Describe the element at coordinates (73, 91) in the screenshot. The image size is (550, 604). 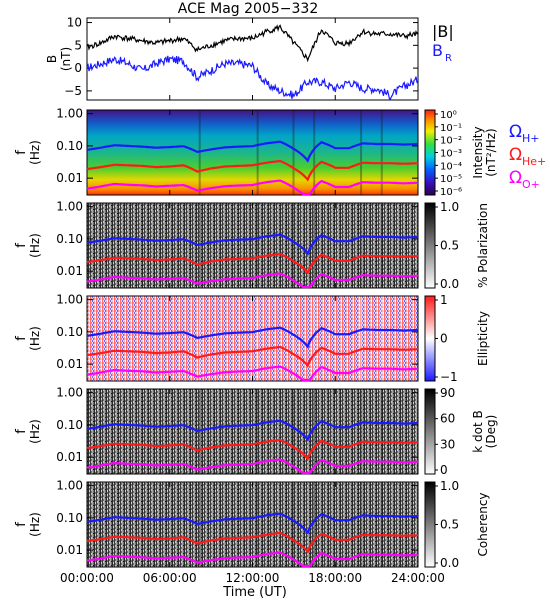
I see `field-y-tick-label: −5` at that location.